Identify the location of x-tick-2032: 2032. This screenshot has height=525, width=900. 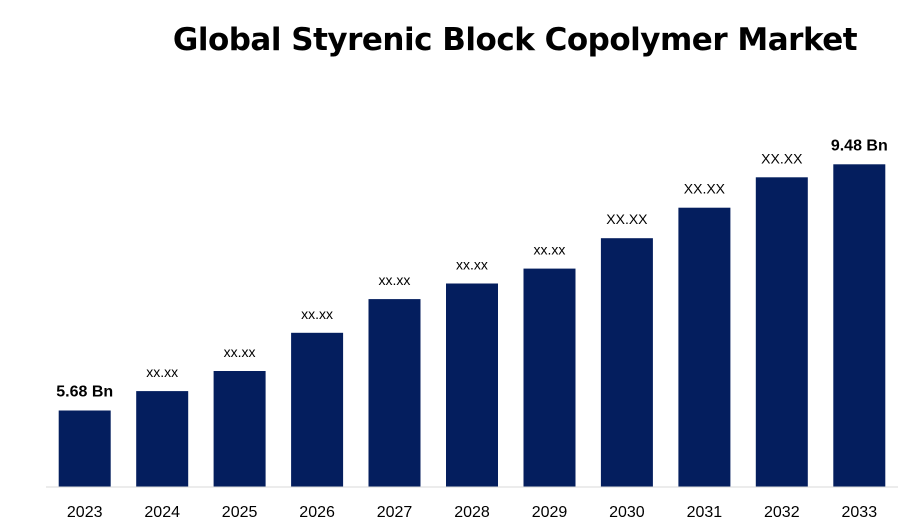
(782, 512).